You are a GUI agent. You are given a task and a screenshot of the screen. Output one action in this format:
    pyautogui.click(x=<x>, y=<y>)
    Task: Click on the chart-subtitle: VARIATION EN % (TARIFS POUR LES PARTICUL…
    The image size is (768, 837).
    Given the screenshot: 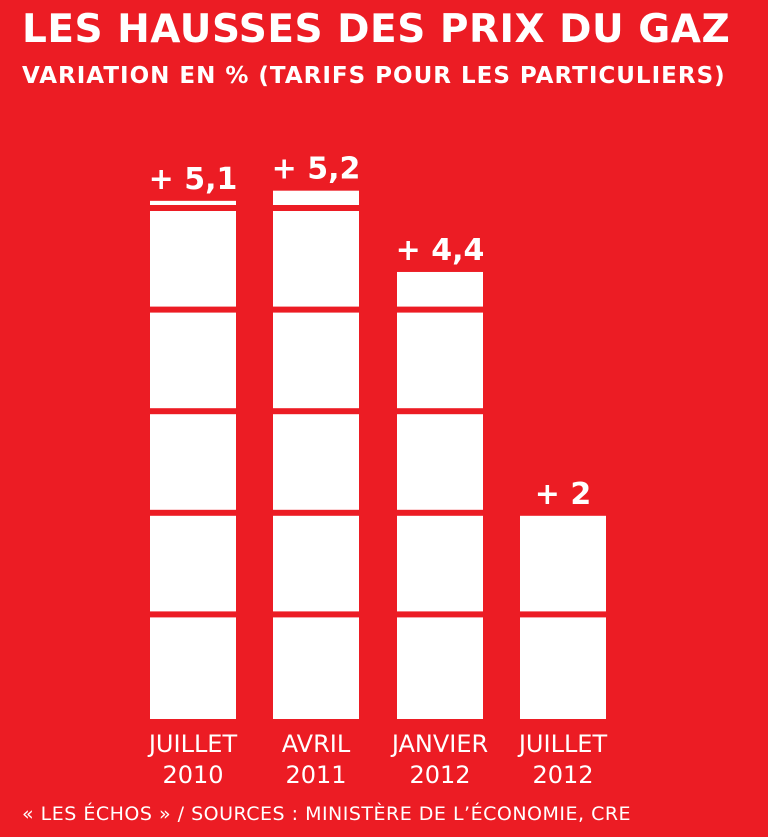 What is the action you would take?
    pyautogui.click(x=374, y=76)
    